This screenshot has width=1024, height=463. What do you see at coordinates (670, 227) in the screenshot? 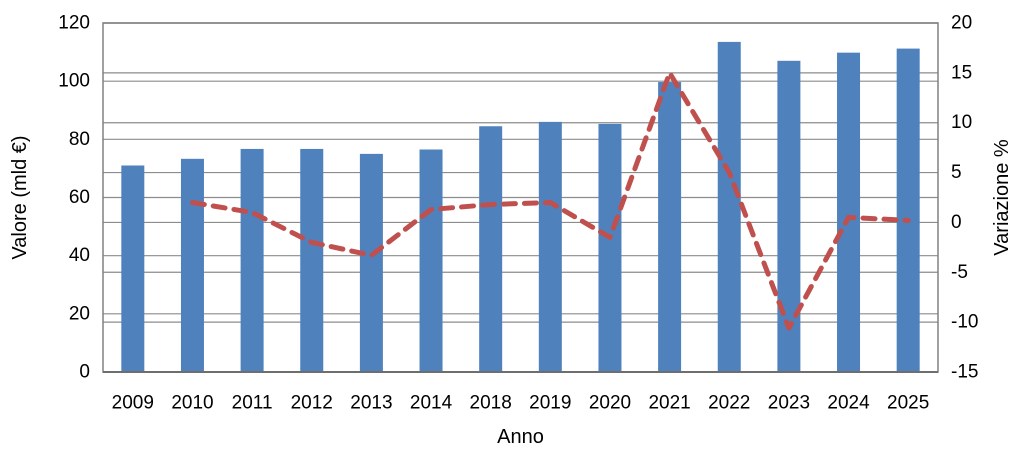
I see `bar-2021` at bounding box center [670, 227].